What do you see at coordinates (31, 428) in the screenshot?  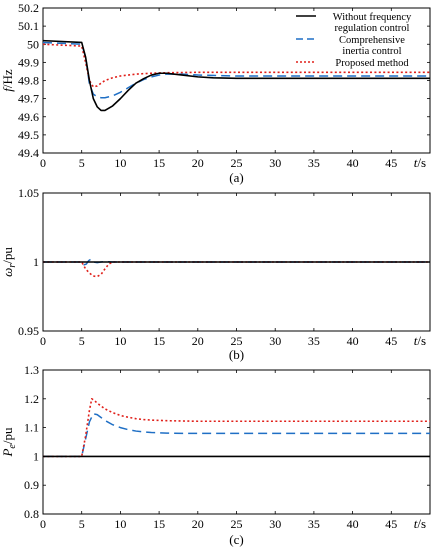 I see `y-tick-label: 1.1` at bounding box center [31, 428].